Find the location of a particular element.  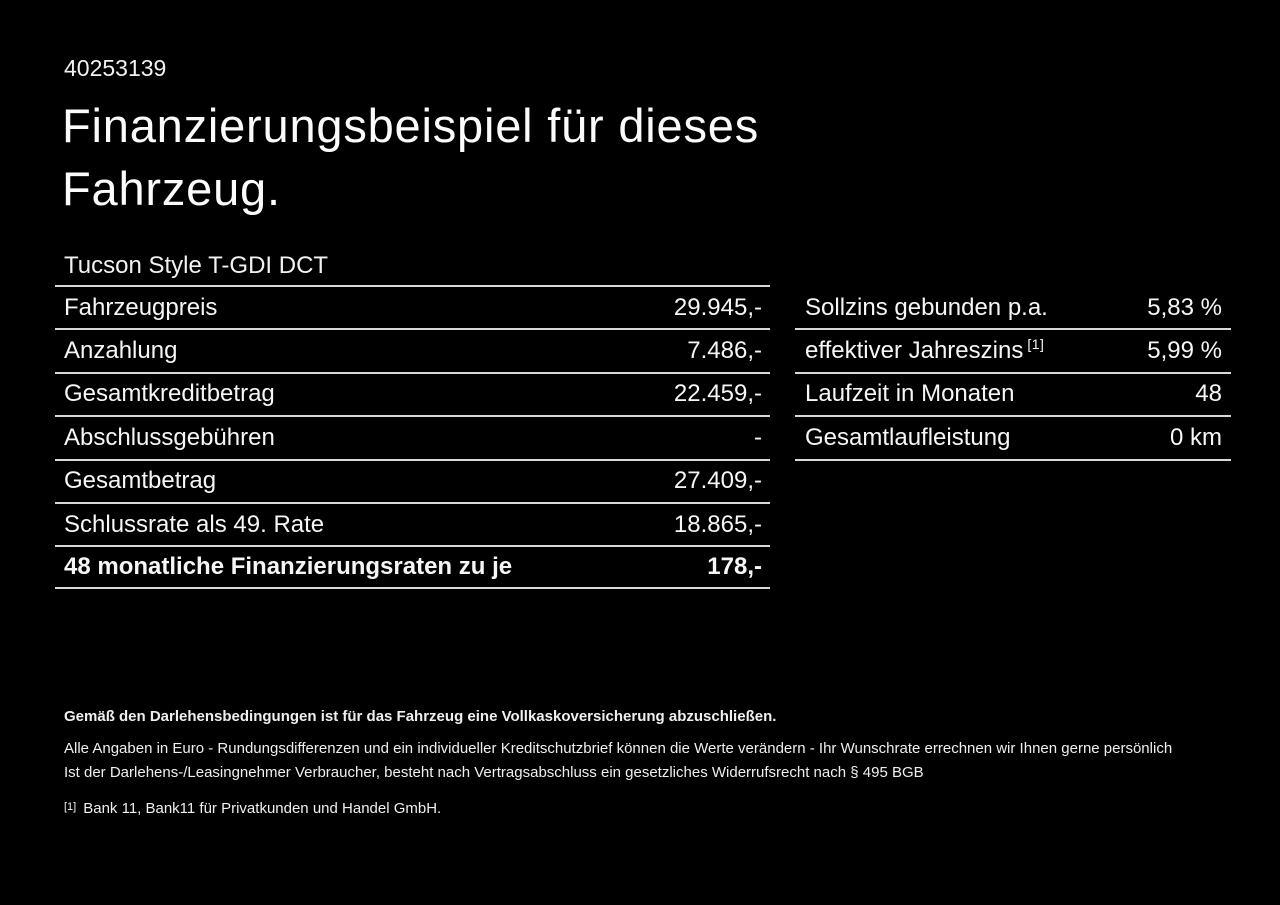

row-label: Fahrzeugpreis is located at coordinates (141, 307).